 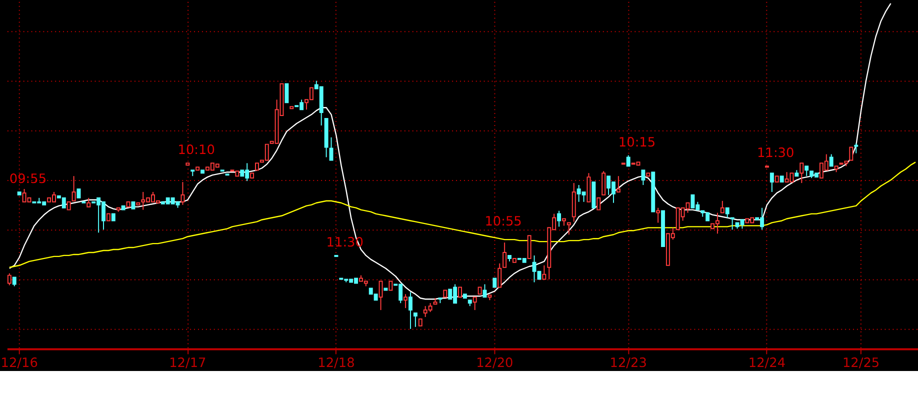 What do you see at coordinates (28, 180) in the screenshot?
I see `annotation: 09:55` at bounding box center [28, 180].